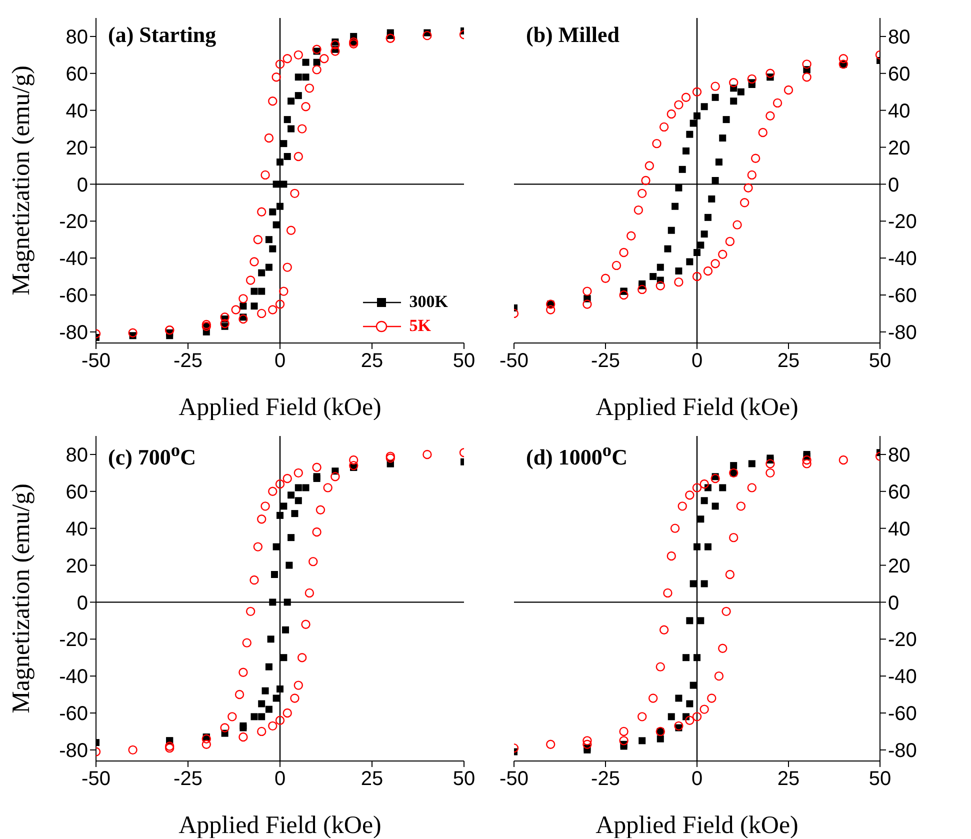 This screenshot has width=971, height=839. What do you see at coordinates (573, 35) in the screenshot?
I see `chart-title: (b) Milled` at bounding box center [573, 35].